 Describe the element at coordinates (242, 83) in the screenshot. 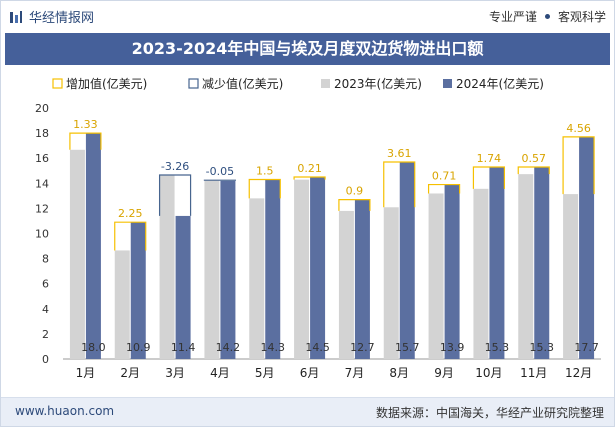

I see `legend-label-2: 减少值(亿美元)` at that location.